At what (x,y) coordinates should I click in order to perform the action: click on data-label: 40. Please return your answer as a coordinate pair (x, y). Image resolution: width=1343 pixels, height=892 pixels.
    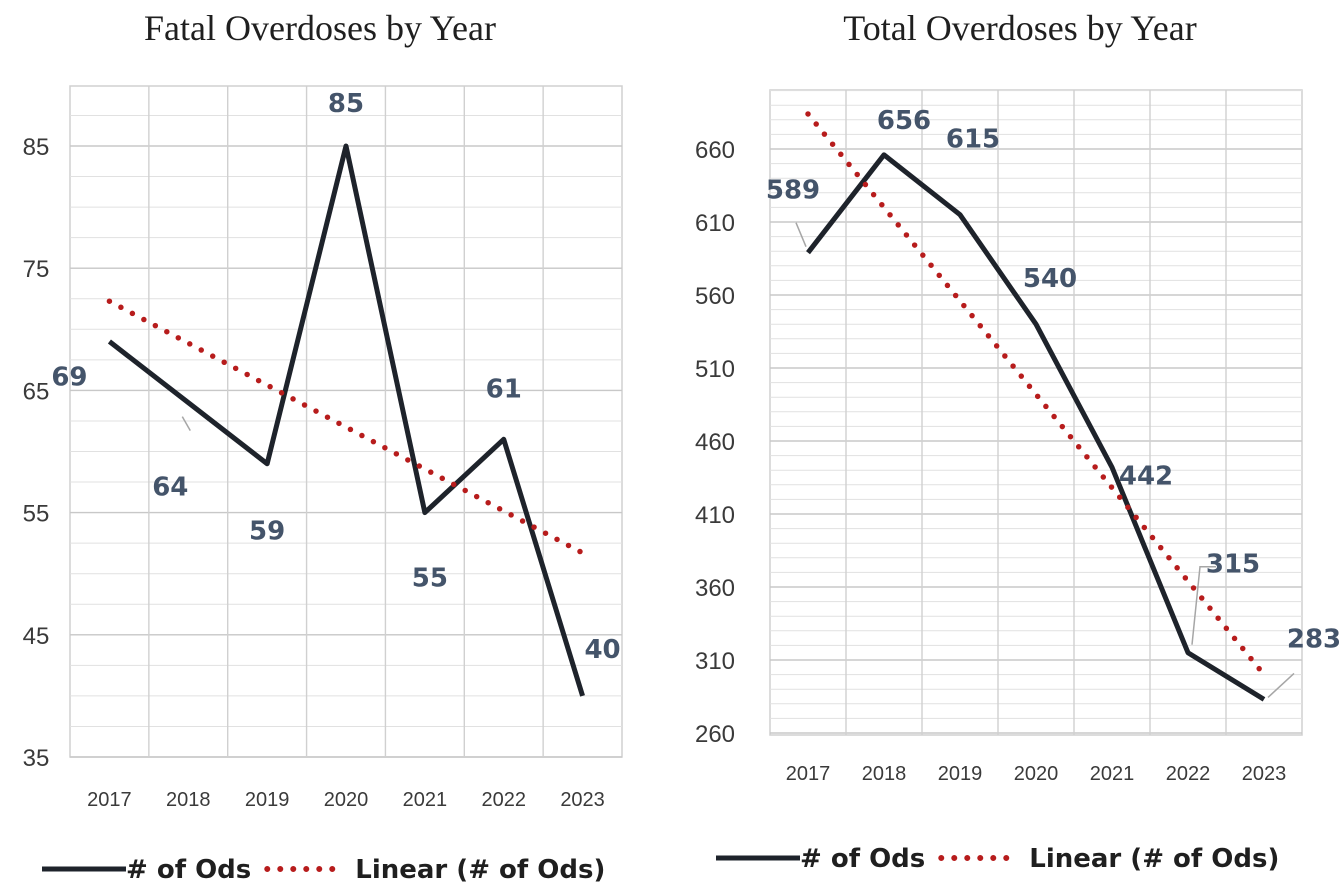
    Looking at the image, I should click on (602, 650).